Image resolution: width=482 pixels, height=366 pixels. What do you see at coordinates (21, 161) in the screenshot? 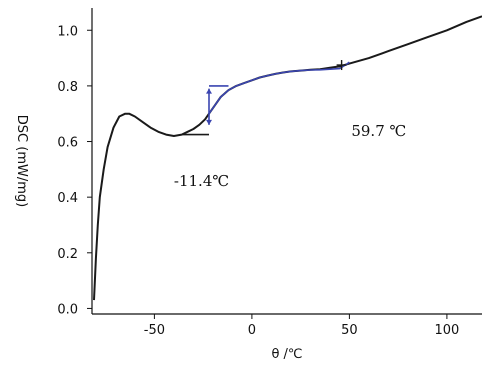
I see `y-axis-title: DSC (mW/mg)` at bounding box center [21, 161].